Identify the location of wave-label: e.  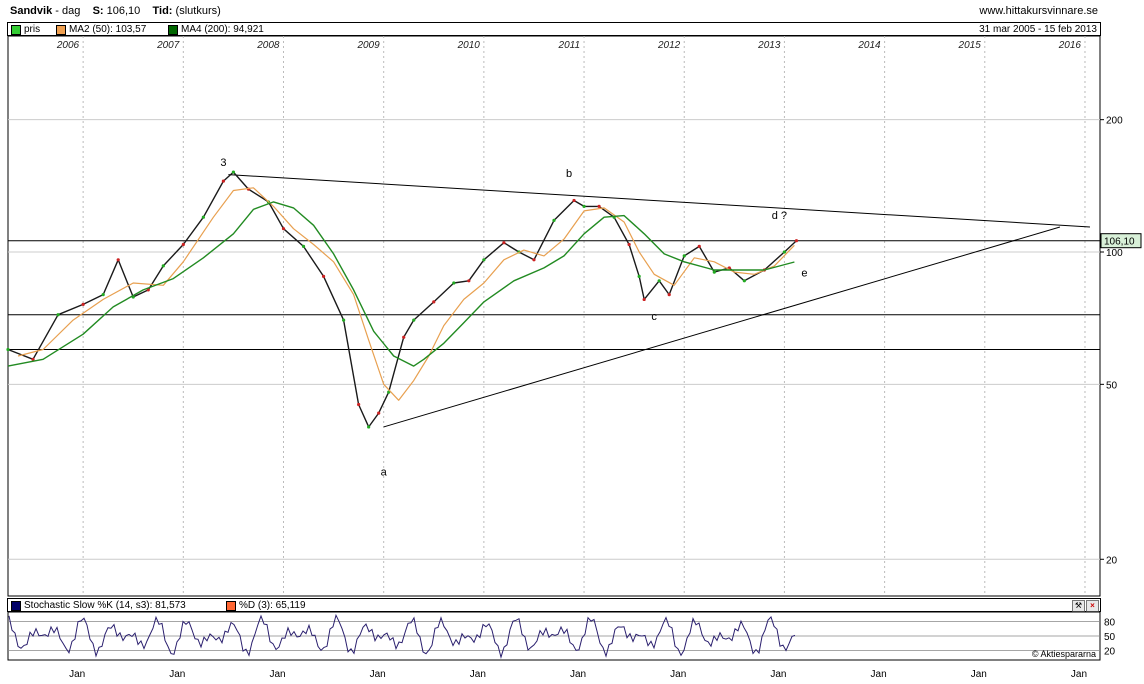
(804, 273).